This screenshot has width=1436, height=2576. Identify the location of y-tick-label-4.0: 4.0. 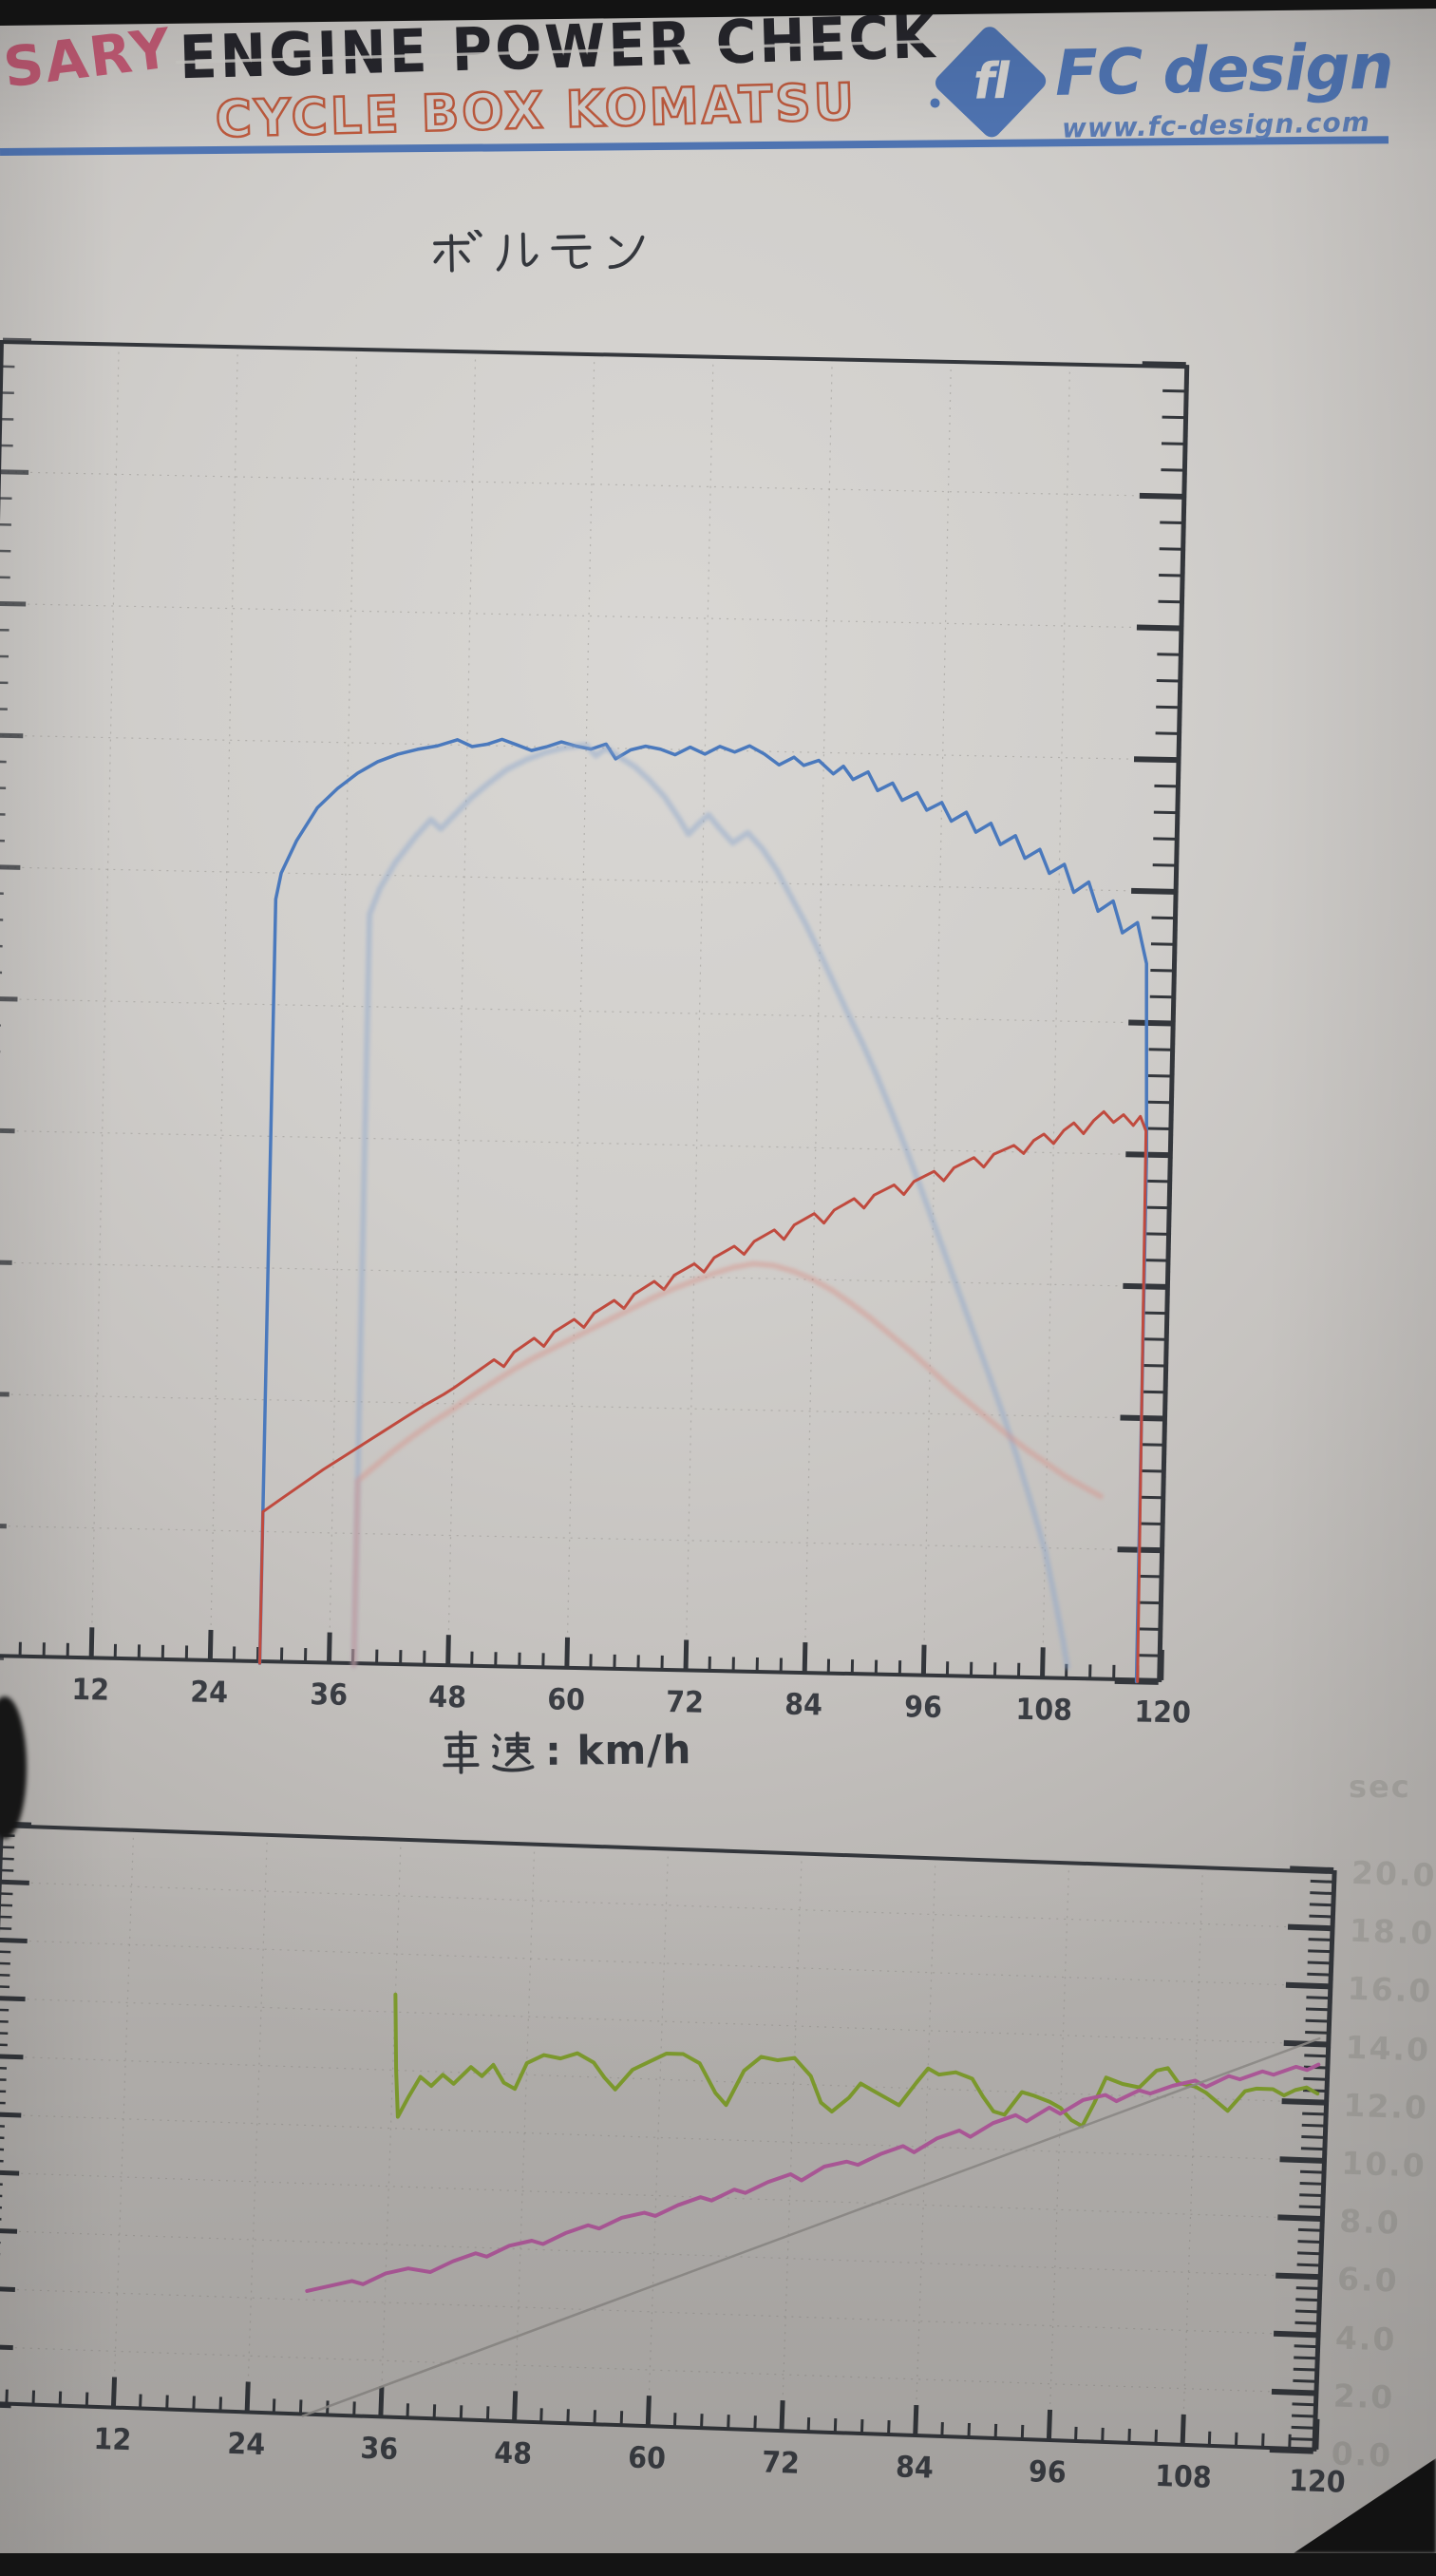
(1378, 2338).